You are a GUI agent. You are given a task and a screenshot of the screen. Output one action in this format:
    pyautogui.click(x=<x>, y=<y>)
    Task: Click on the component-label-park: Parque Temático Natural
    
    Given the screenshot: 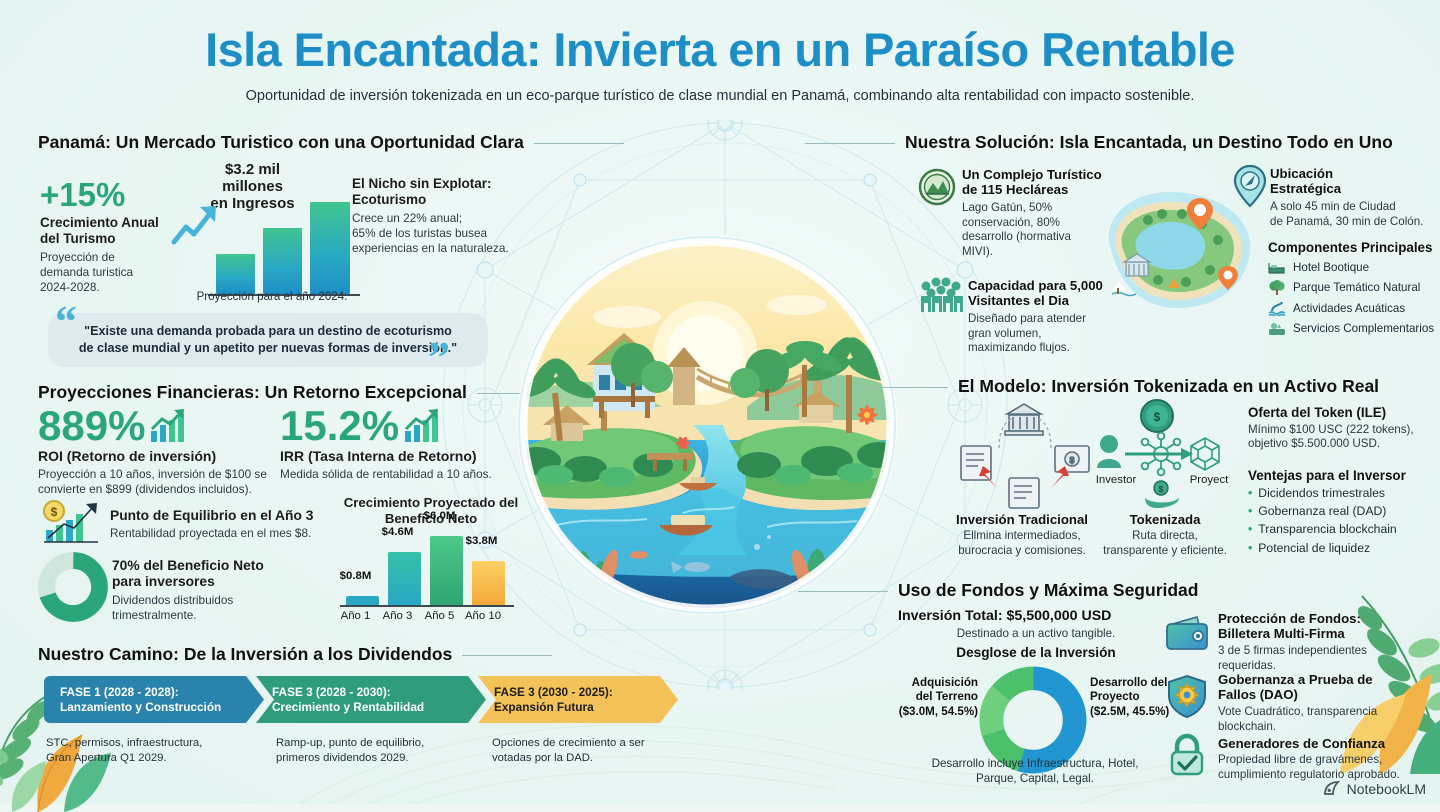 What is the action you would take?
    pyautogui.click(x=1357, y=288)
    